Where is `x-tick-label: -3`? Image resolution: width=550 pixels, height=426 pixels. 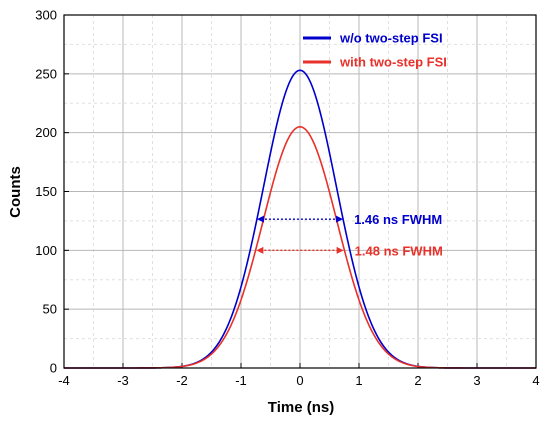
x-tick-label: -3 is located at coordinates (123, 380).